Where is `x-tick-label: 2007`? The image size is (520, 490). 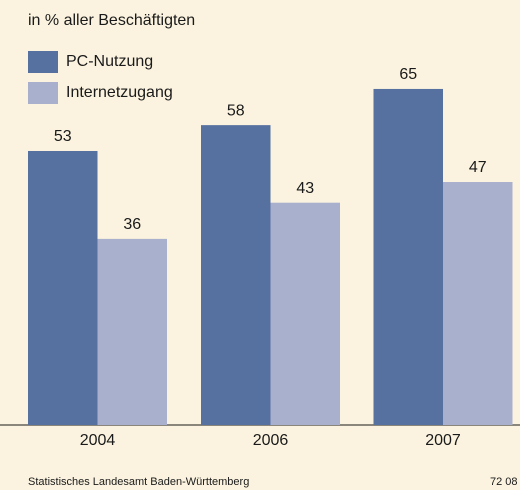 x-tick-label: 2007 is located at coordinates (443, 440).